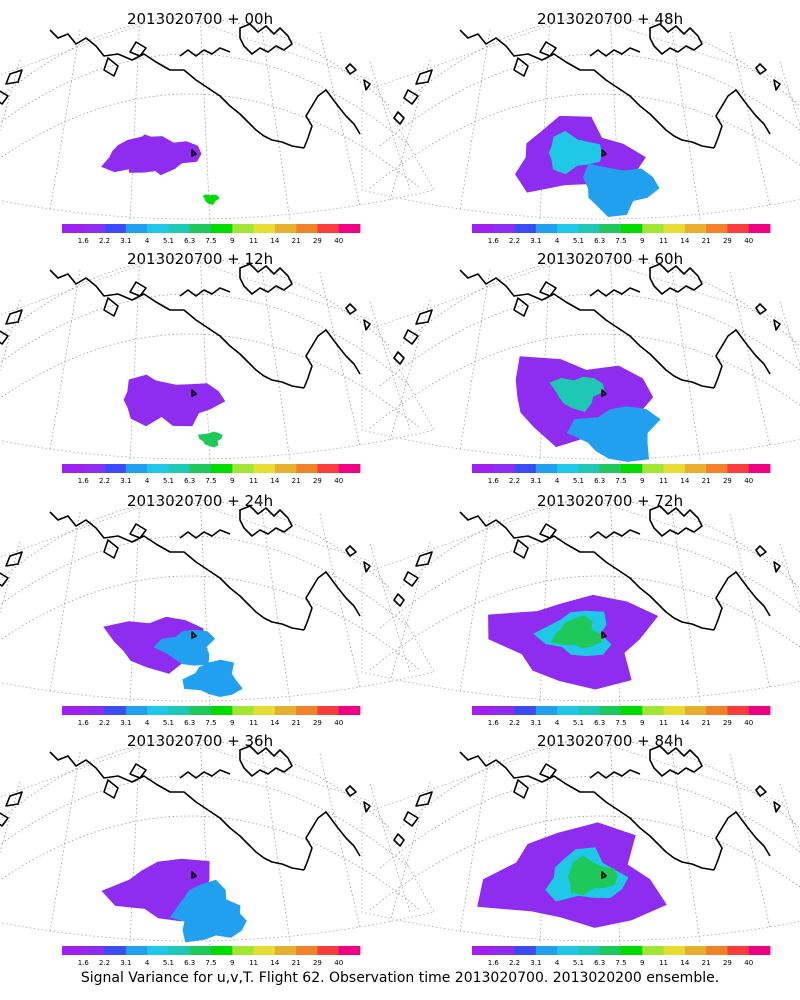 The width and height of the screenshot is (800, 1000). Describe the element at coordinates (610, 501) in the screenshot. I see `panel-title: 2013020700 + 72h` at that location.